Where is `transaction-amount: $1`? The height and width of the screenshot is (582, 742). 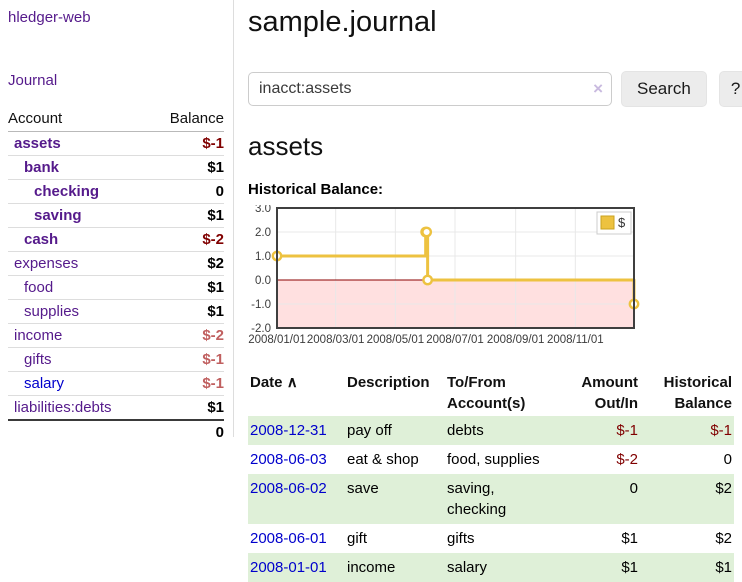
transaction-amount: $1 is located at coordinates (629, 538).